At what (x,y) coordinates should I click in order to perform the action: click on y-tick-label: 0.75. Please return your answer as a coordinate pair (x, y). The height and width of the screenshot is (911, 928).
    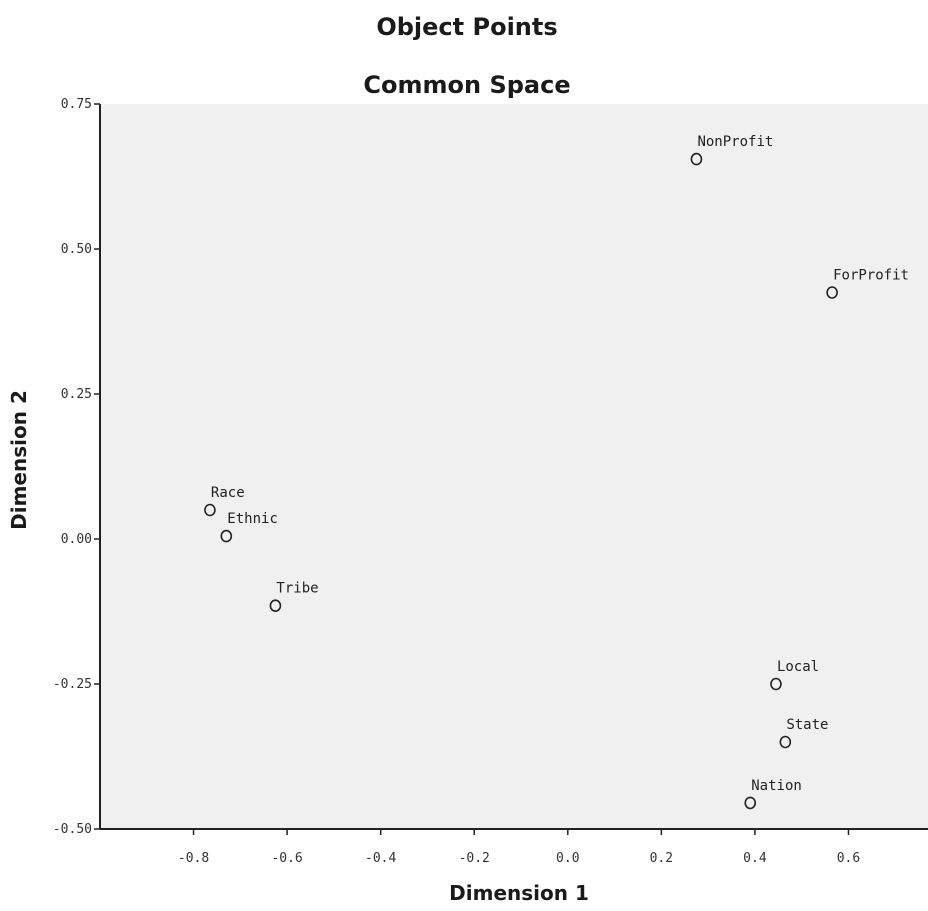
    Looking at the image, I should click on (76, 104).